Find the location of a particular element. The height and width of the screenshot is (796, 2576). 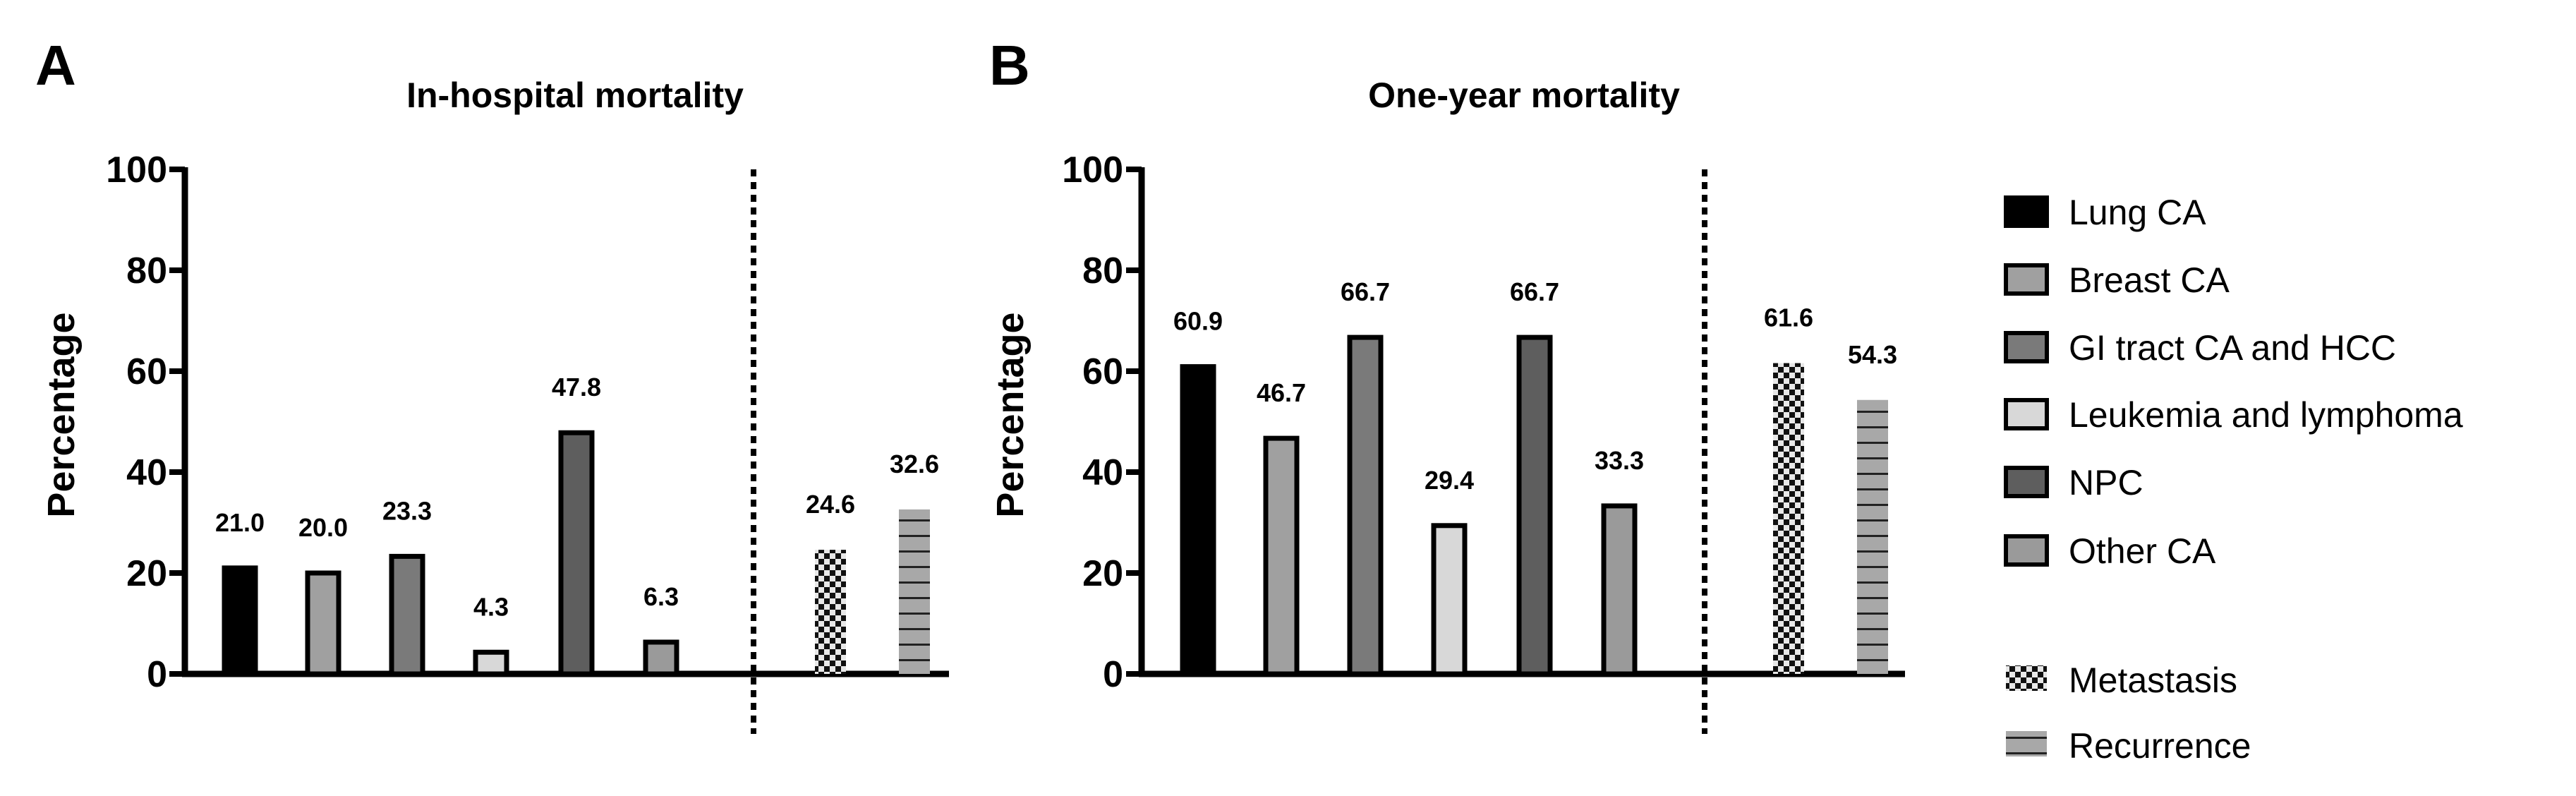

legend-swatch-metastasis is located at coordinates (2027, 678).